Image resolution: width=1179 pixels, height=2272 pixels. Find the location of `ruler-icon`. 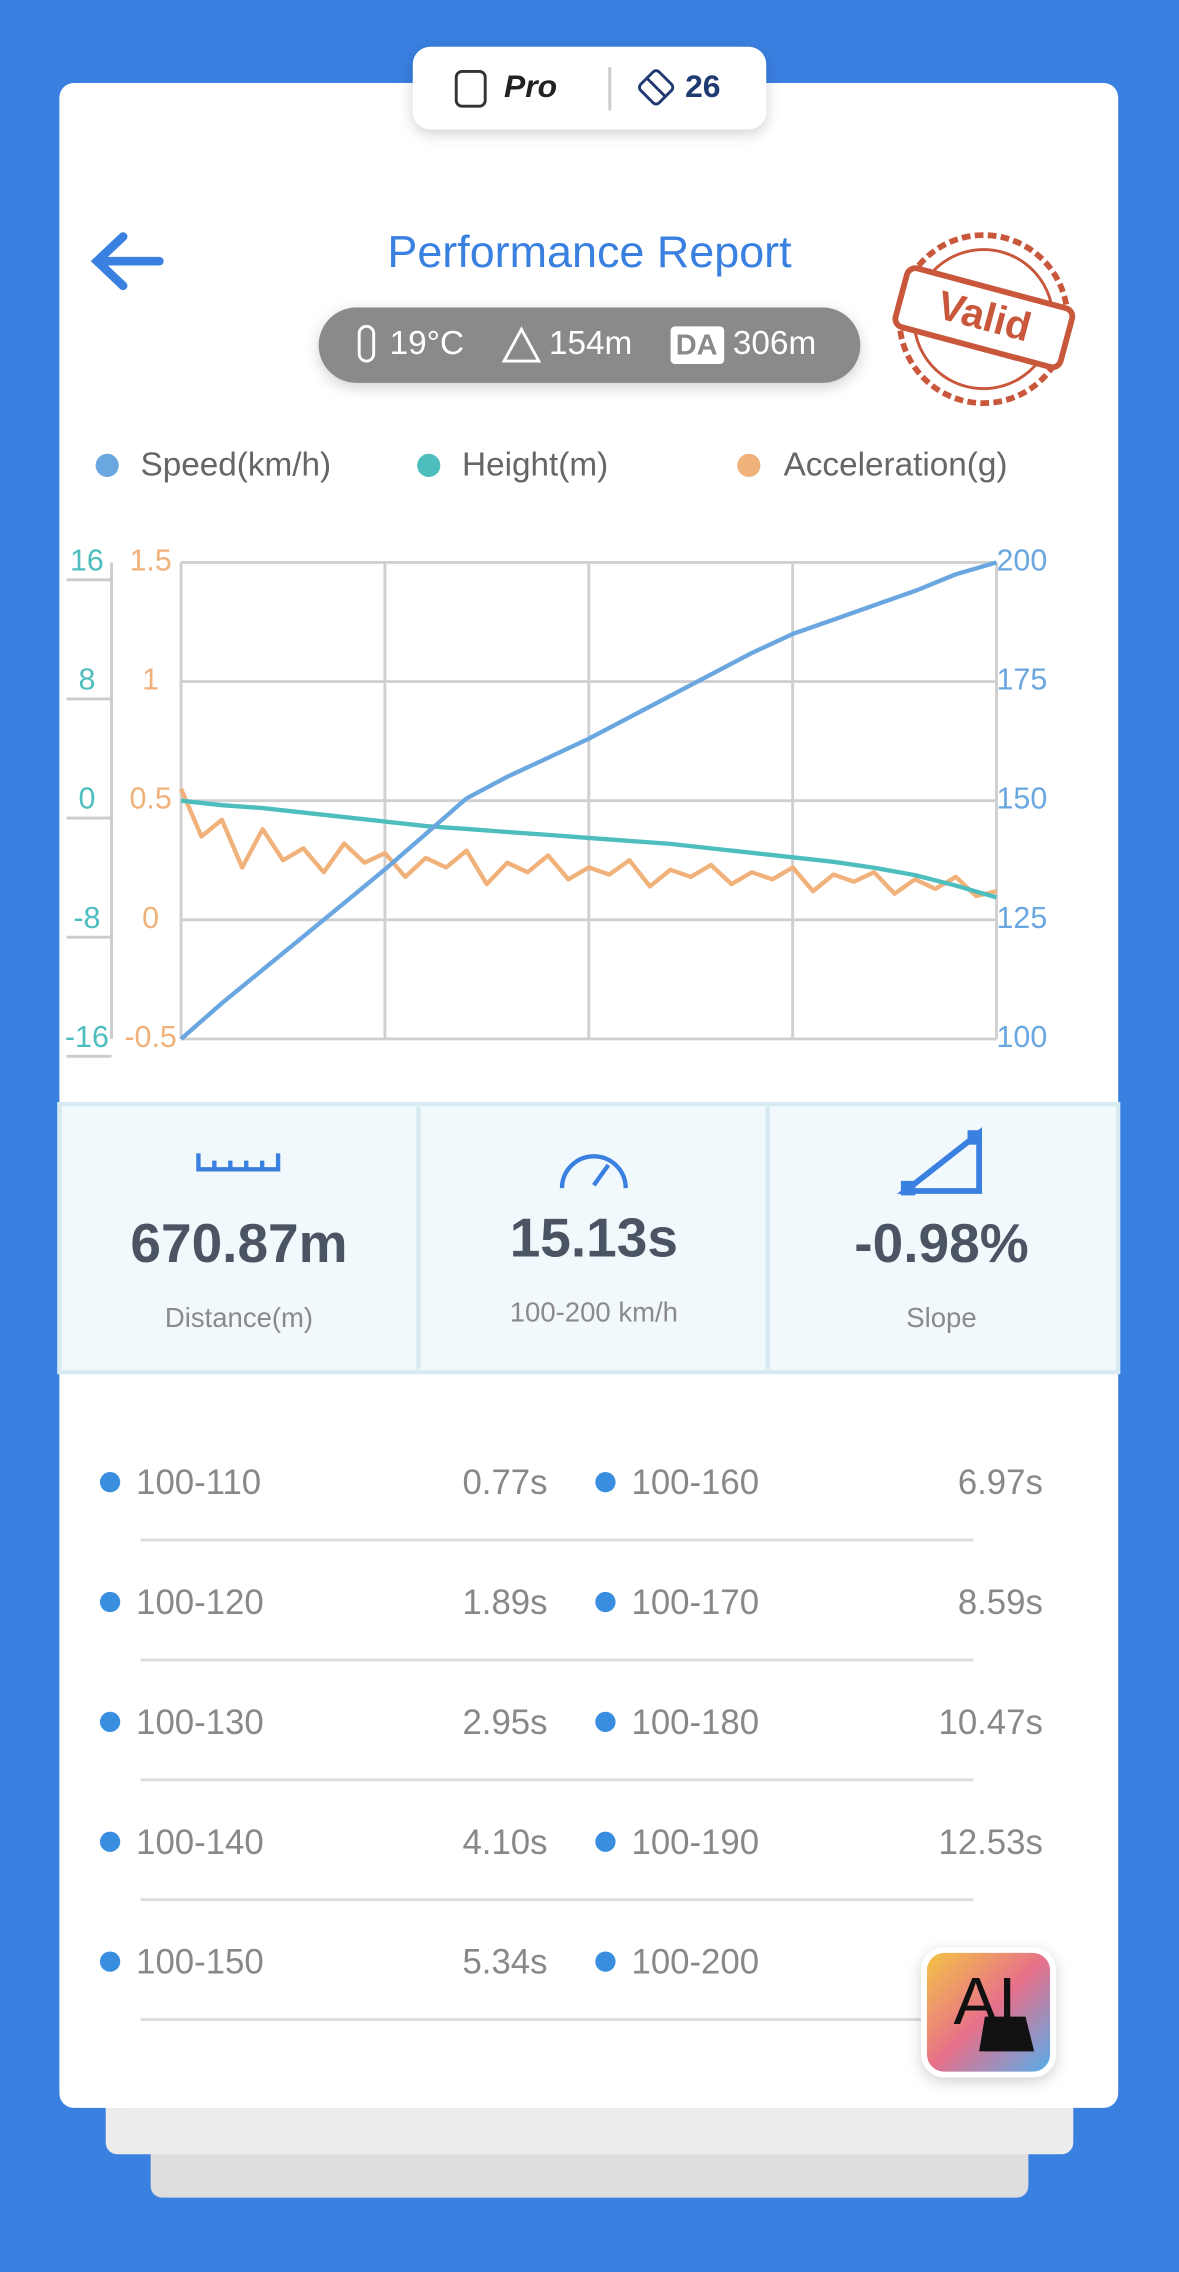

ruler-icon is located at coordinates (238, 1162).